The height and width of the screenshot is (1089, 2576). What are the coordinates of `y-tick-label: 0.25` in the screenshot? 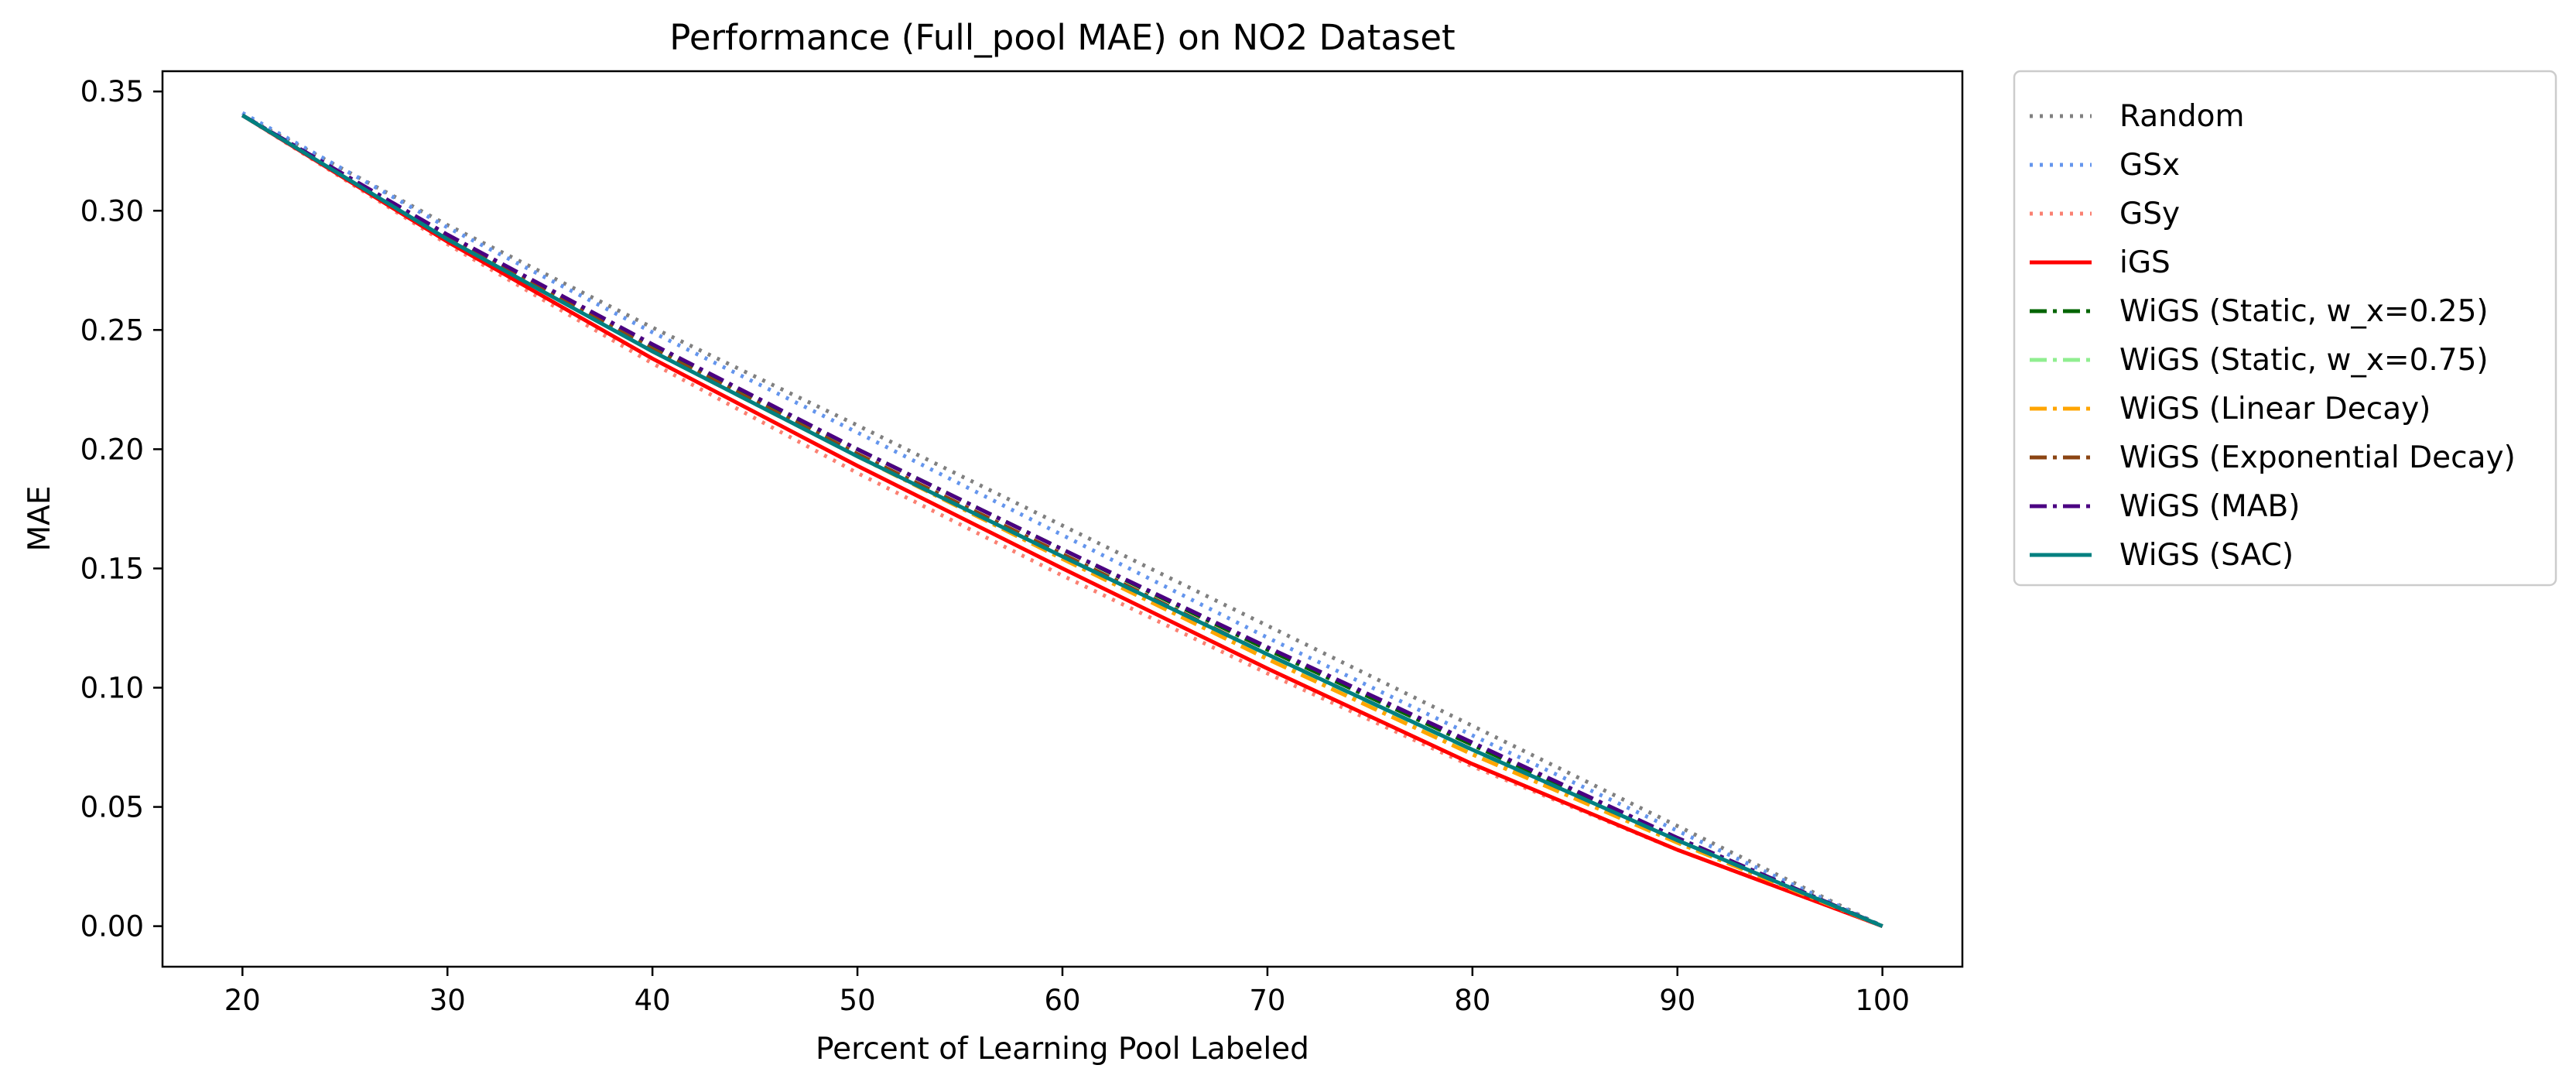 It's located at (112, 330).